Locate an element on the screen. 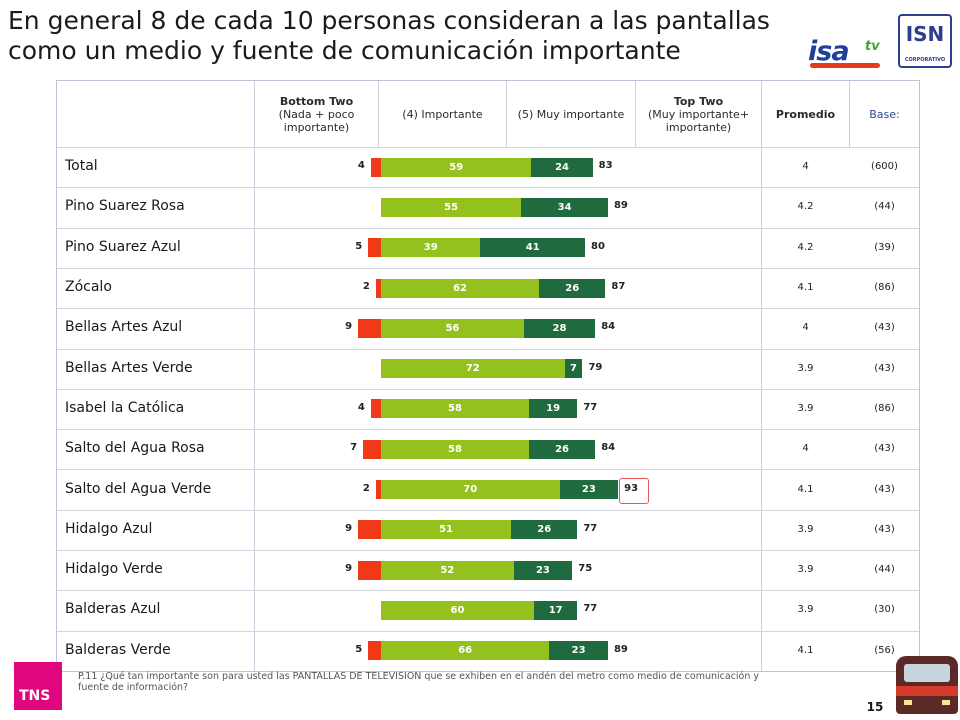  header-promedio: Promedio is located at coordinates (805, 114).